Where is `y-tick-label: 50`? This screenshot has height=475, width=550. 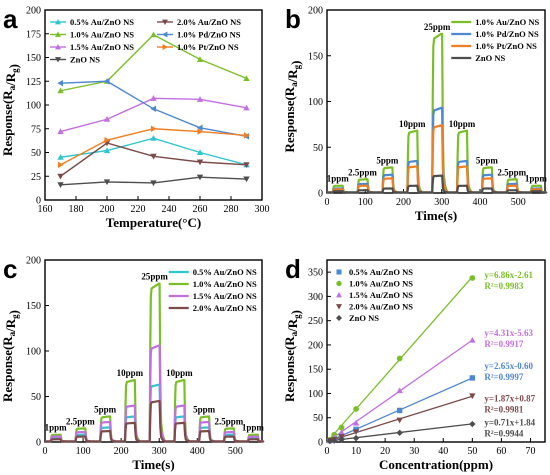
y-tick-label: 50 is located at coordinates (318, 418).